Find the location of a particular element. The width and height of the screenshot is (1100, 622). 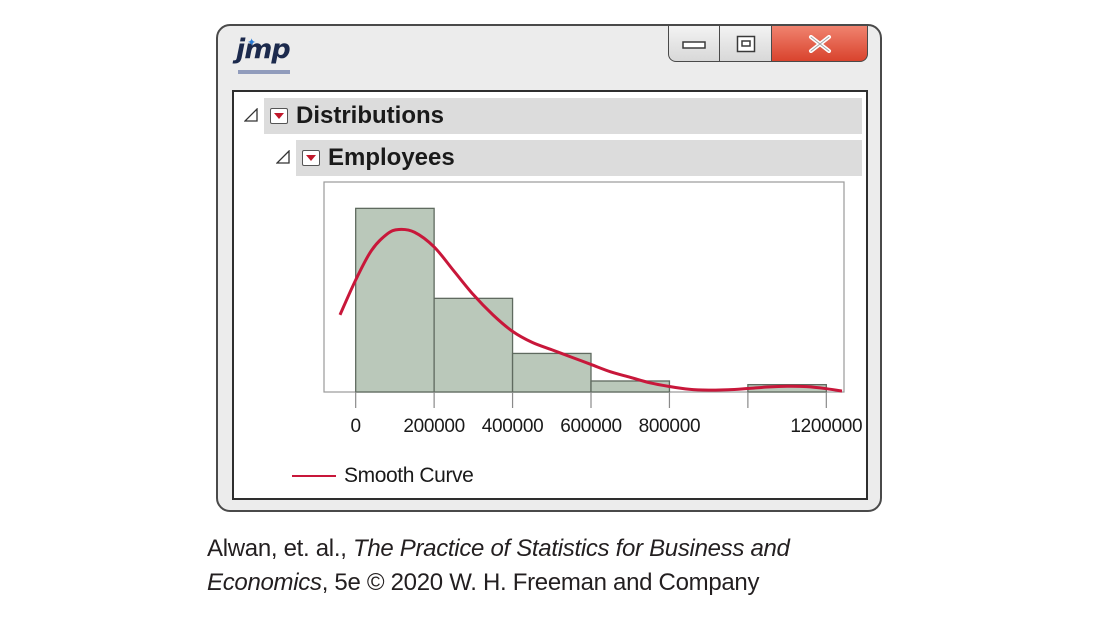

window-controls is located at coordinates (768, 45).